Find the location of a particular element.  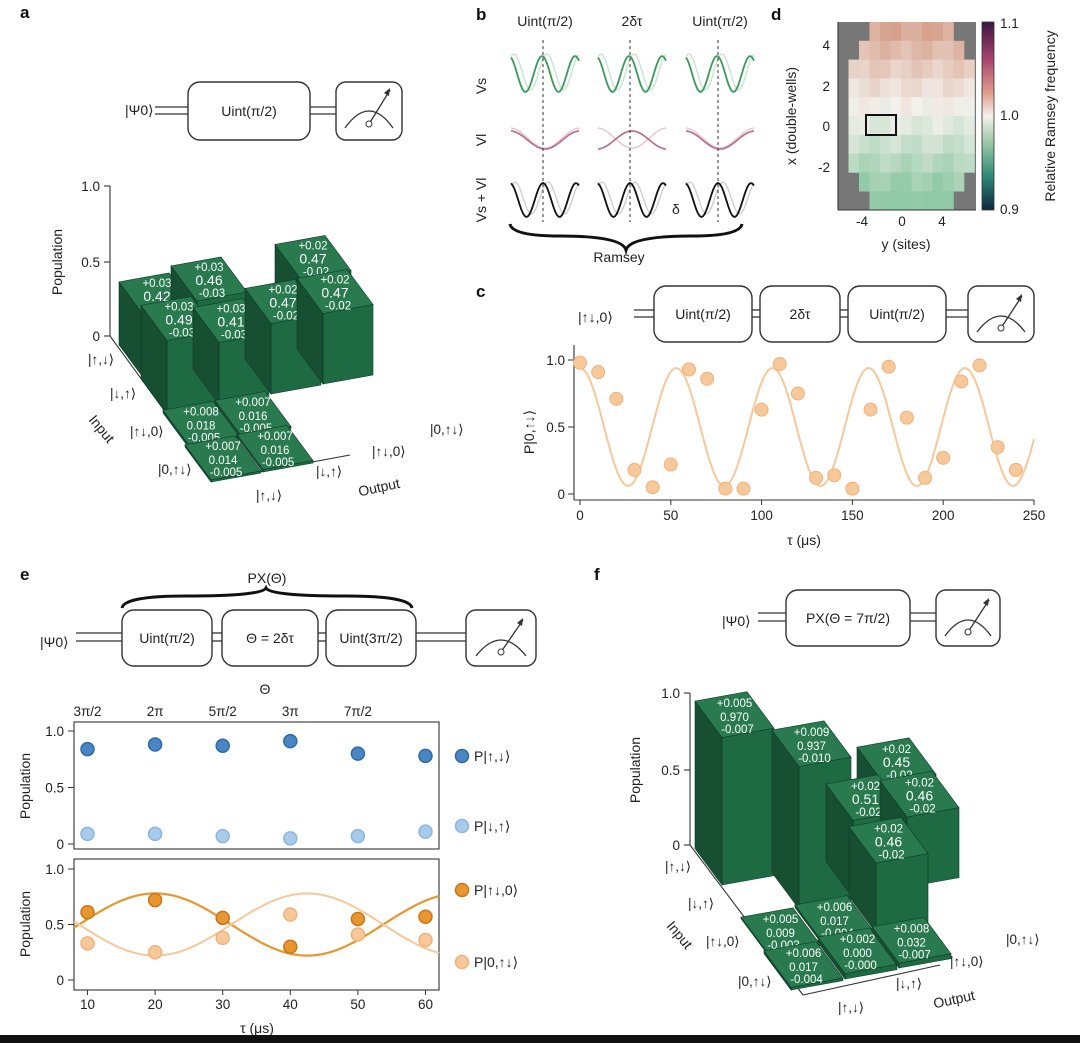

bar3d-f-bar-10: +0.002 0.000-0.000 is located at coordinates (857, 953).